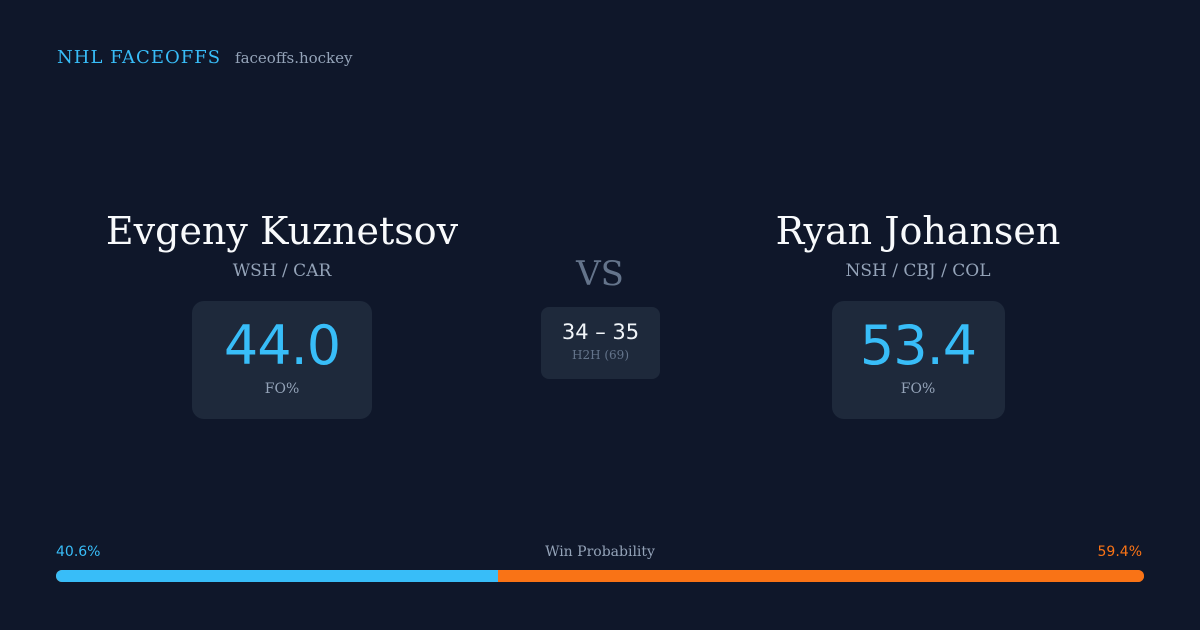 This screenshot has width=1200, height=630. I want to click on head-to-head-card: 34 – 35 H2H (69), so click(600, 343).